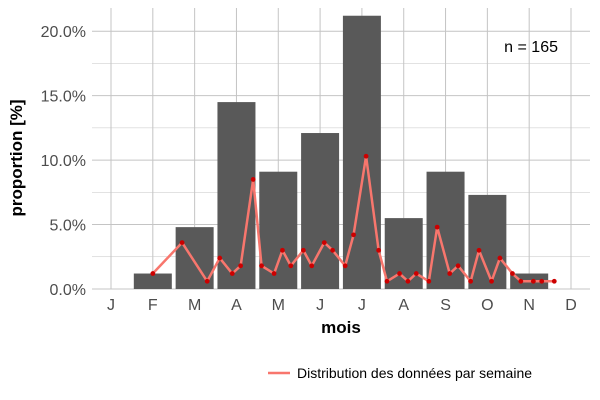 Image resolution: width=600 pixels, height=400 pixels. Describe the element at coordinates (194, 305) in the screenshot. I see `x-tick-label-2: M` at that location.